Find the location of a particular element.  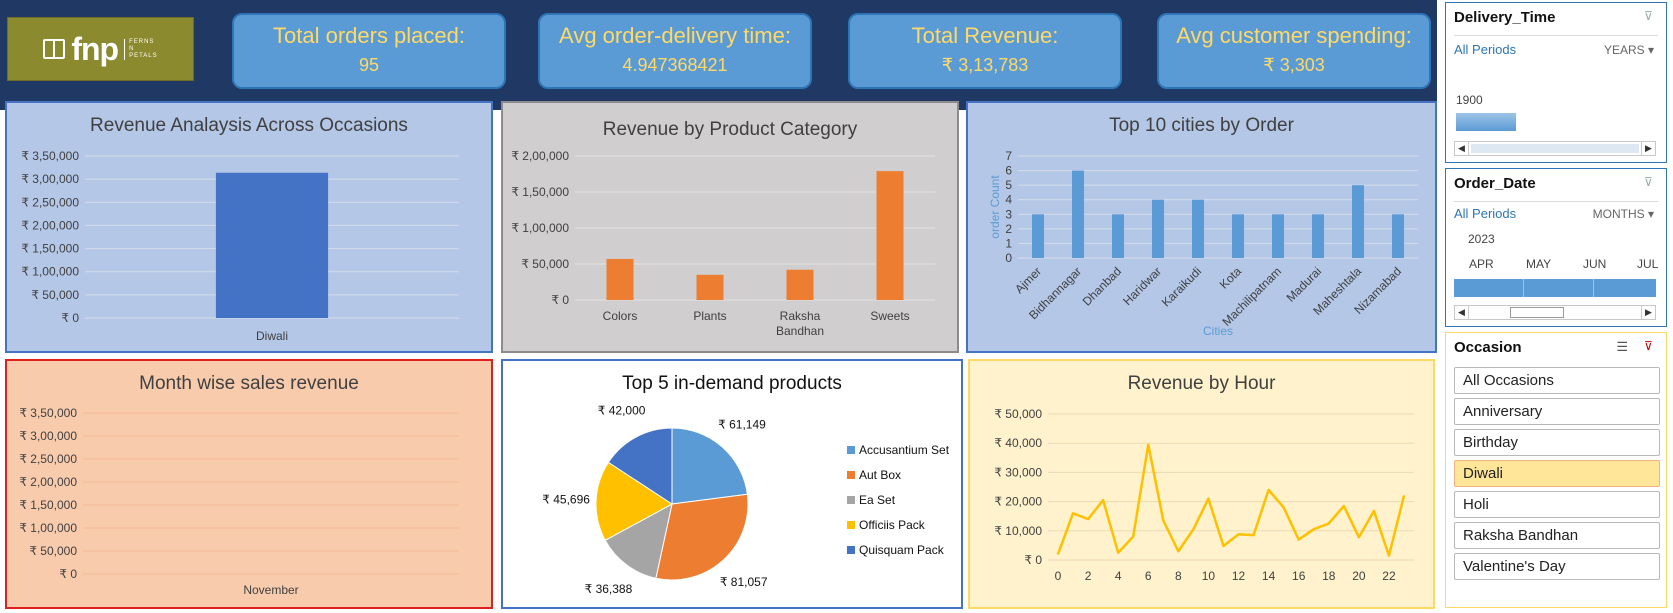

timeline-year: 1900 is located at coordinates (1469, 100).